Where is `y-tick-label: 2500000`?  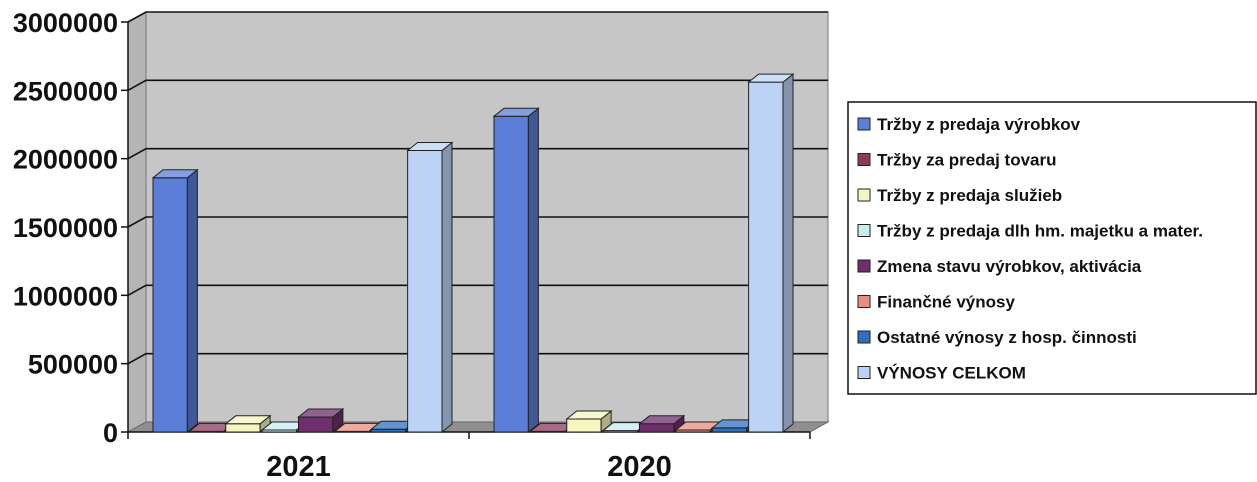
y-tick-label: 2500000 is located at coordinates (65, 91).